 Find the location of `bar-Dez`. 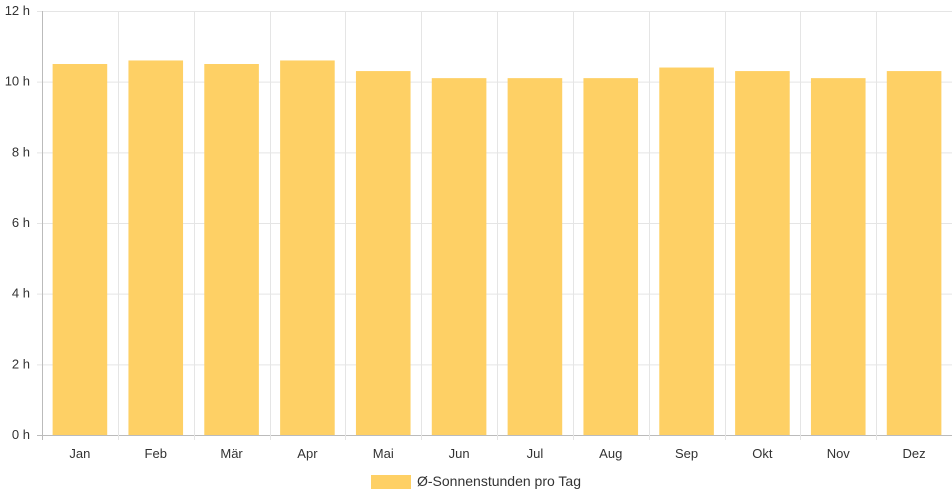

bar-Dez is located at coordinates (914, 253).